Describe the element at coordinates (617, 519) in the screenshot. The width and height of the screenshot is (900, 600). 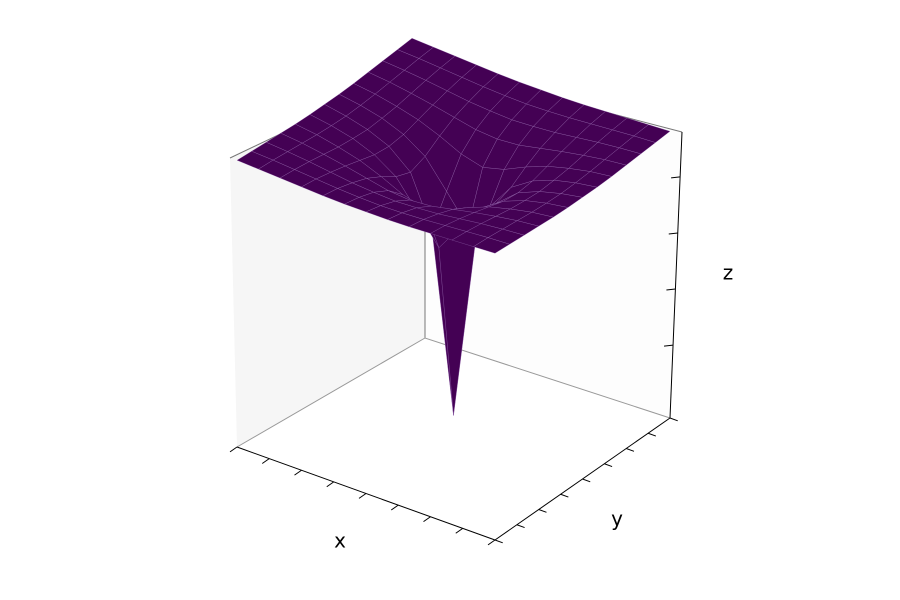
I see `y-axis-label: y` at that location.